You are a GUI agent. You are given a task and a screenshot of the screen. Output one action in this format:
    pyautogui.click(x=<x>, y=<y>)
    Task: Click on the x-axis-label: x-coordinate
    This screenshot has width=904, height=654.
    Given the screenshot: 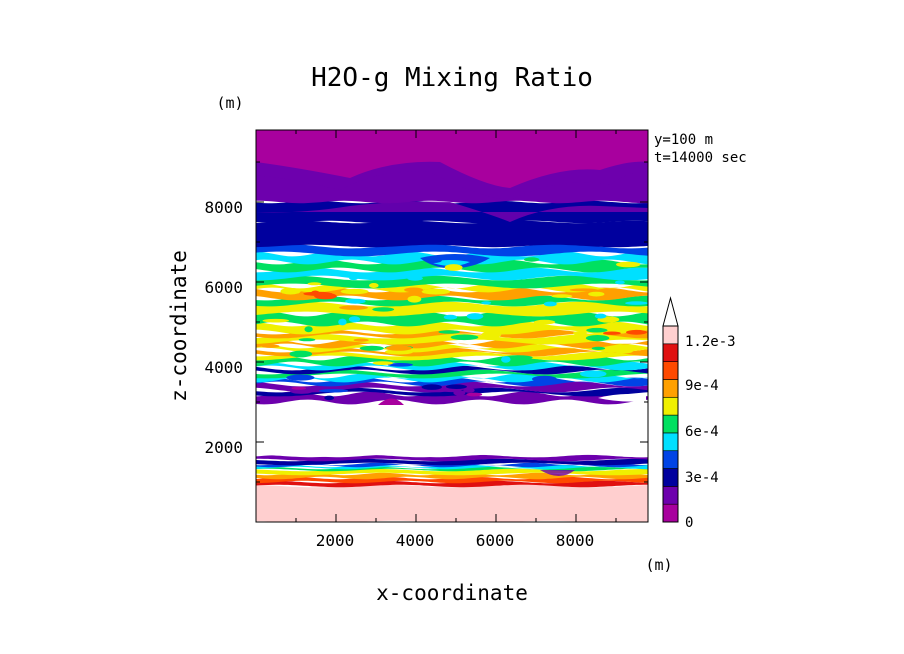 What is the action you would take?
    pyautogui.click(x=452, y=593)
    